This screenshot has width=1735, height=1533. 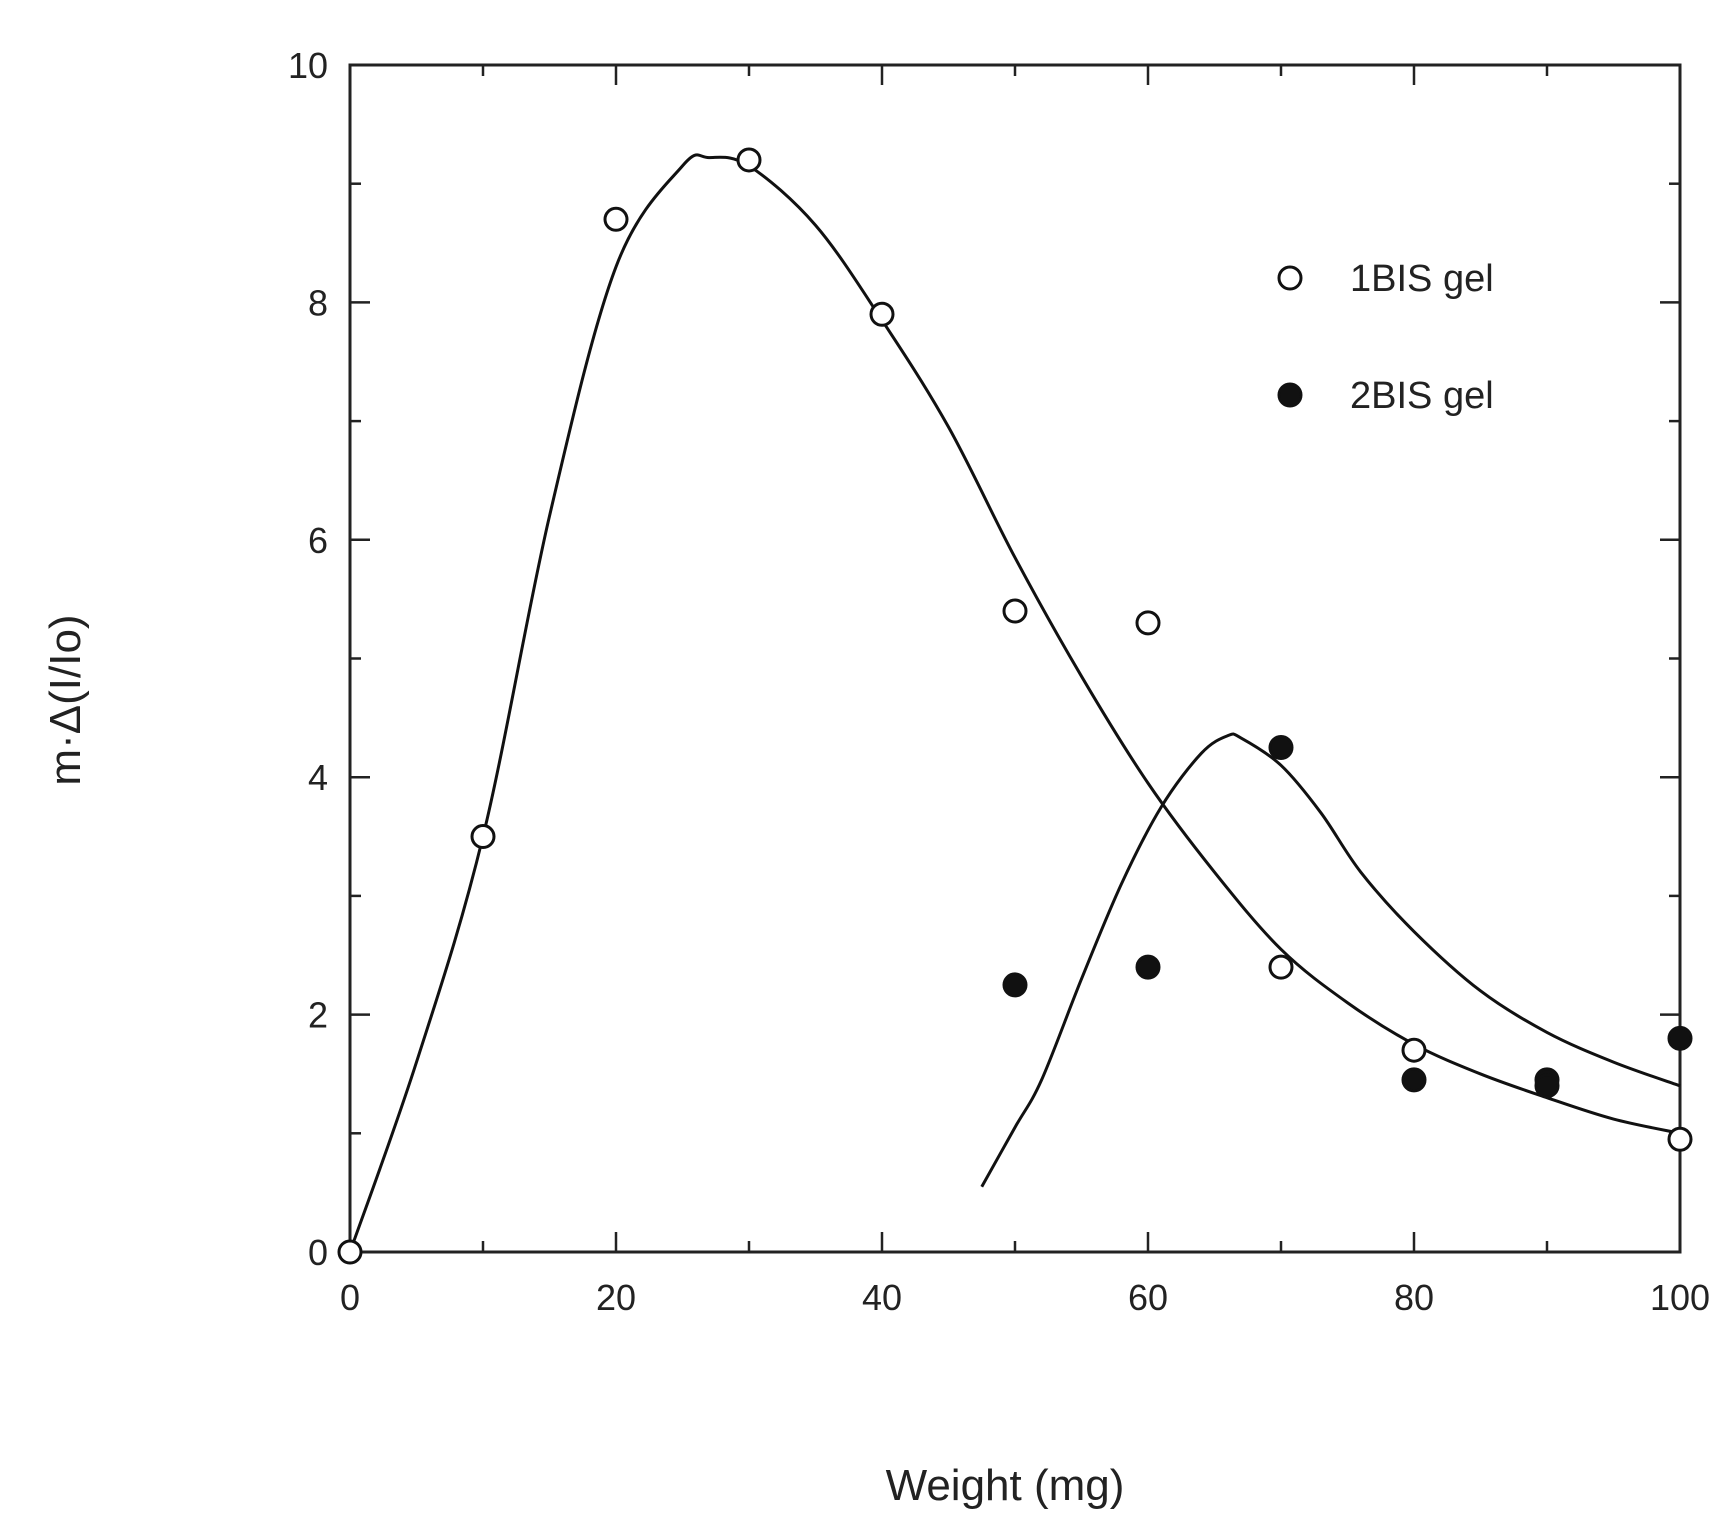 I want to click on x-tick-label: 0, so click(x=350, y=1297).